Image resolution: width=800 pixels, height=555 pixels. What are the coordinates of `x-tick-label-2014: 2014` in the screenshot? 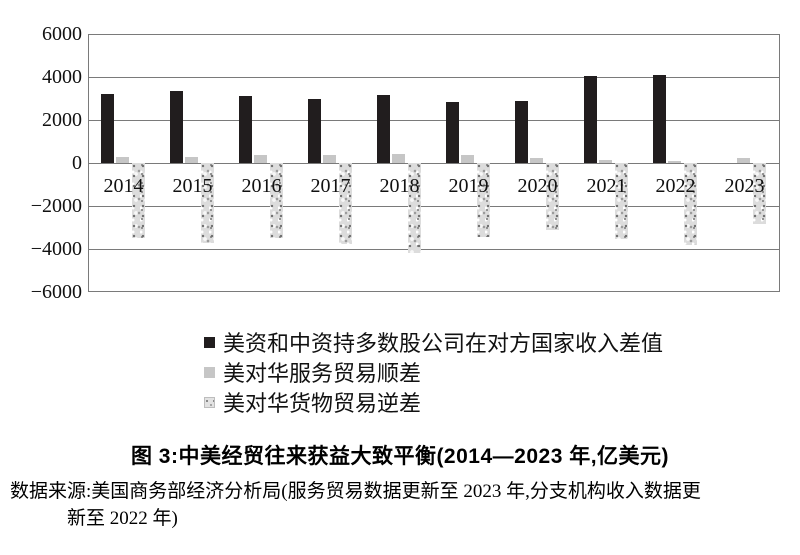 It's located at (123, 186).